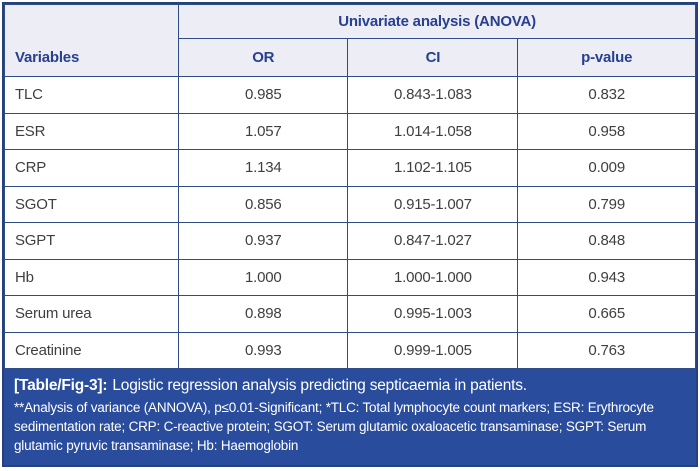 The width and height of the screenshot is (700, 471). What do you see at coordinates (433, 350) in the screenshot?
I see `ci-cell: 0.999-1.005` at bounding box center [433, 350].